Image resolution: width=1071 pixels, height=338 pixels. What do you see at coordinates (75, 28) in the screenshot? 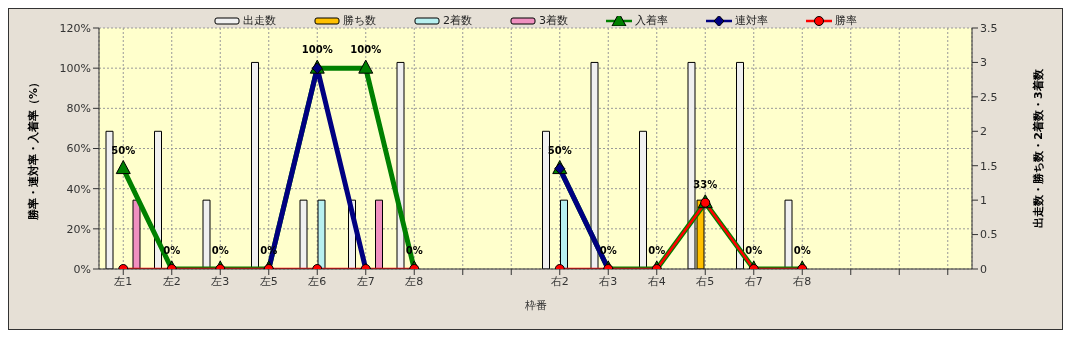
I see `y-tick-label: 120%` at bounding box center [75, 28].